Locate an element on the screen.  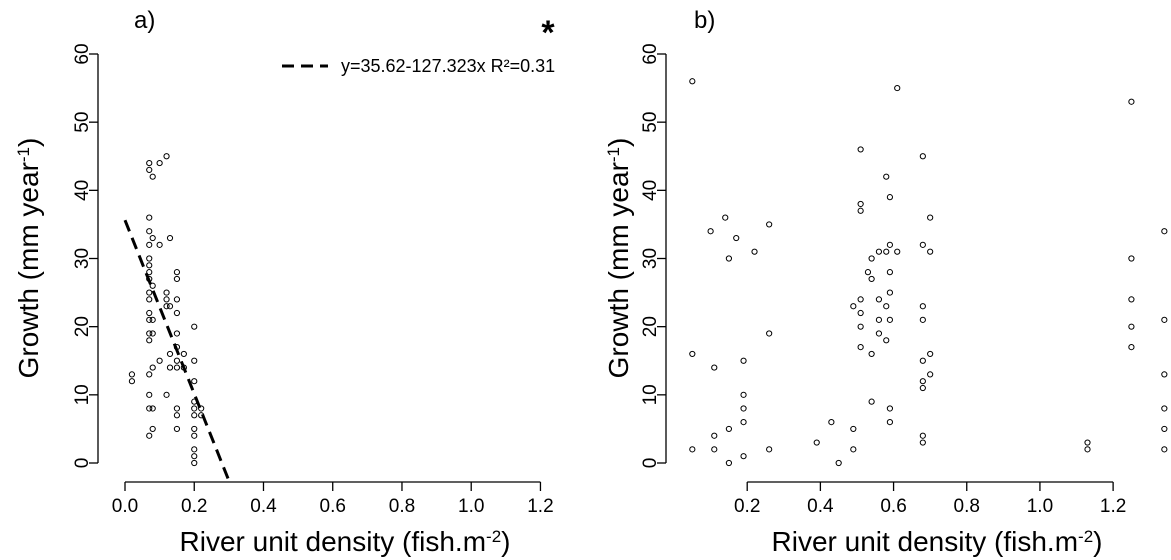
panel-label: b) is located at coordinates (704, 20).